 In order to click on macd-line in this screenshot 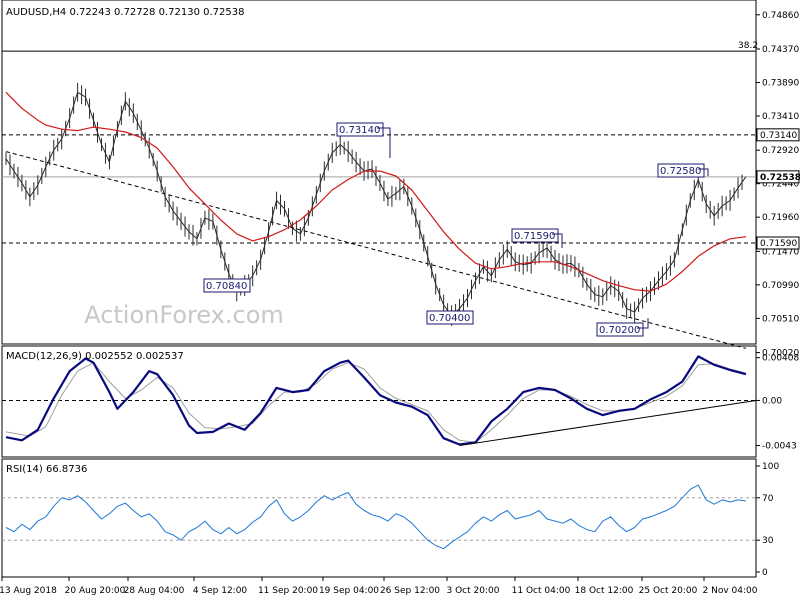, I will do `click(376, 400)`.